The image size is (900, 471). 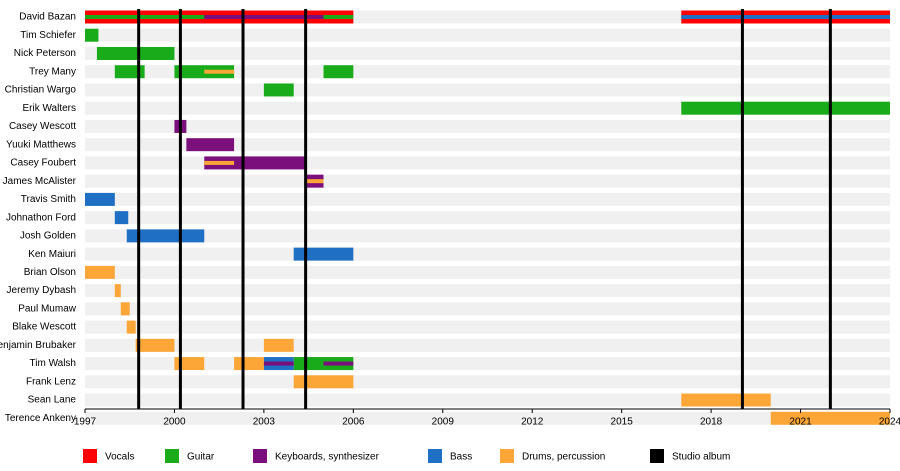 I want to click on legend-label: Vocals, so click(x=119, y=457).